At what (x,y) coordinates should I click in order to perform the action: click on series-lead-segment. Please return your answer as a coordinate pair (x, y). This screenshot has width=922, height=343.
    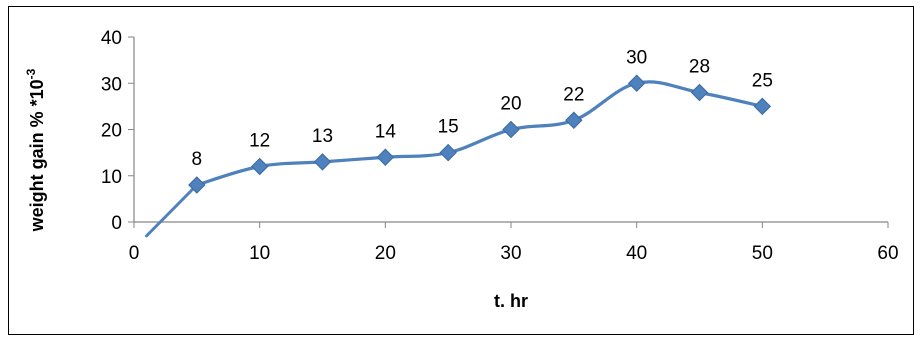
    Looking at the image, I should click on (172, 210).